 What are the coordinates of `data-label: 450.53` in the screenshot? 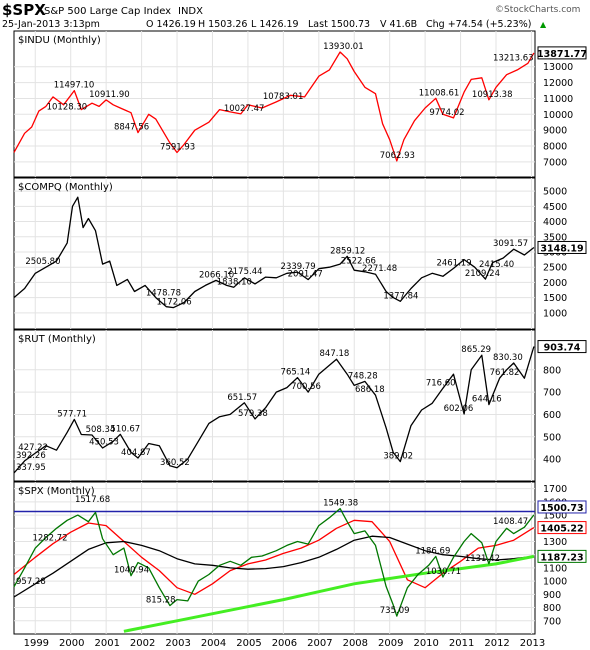 It's located at (104, 443).